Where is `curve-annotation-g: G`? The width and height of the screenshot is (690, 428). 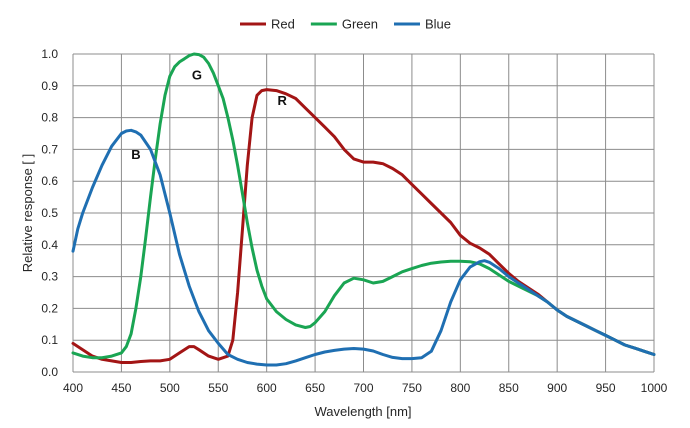 curve-annotation-g: G is located at coordinates (197, 74).